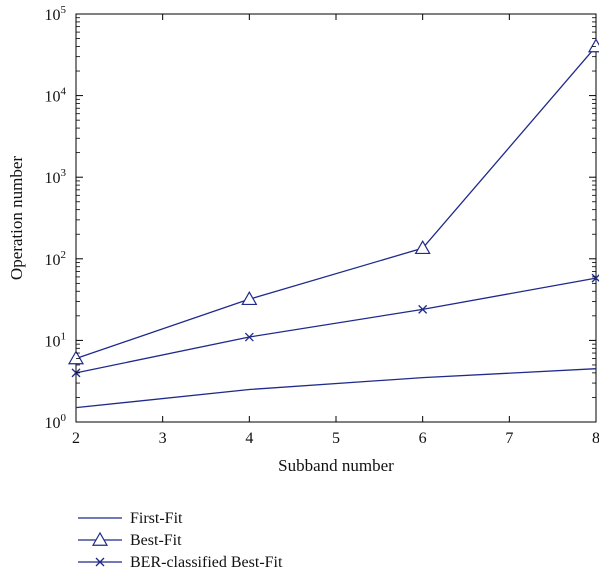 The width and height of the screenshot is (599, 577). Describe the element at coordinates (56, 96) in the screenshot. I see `y-tick-label: 10⁴` at that location.